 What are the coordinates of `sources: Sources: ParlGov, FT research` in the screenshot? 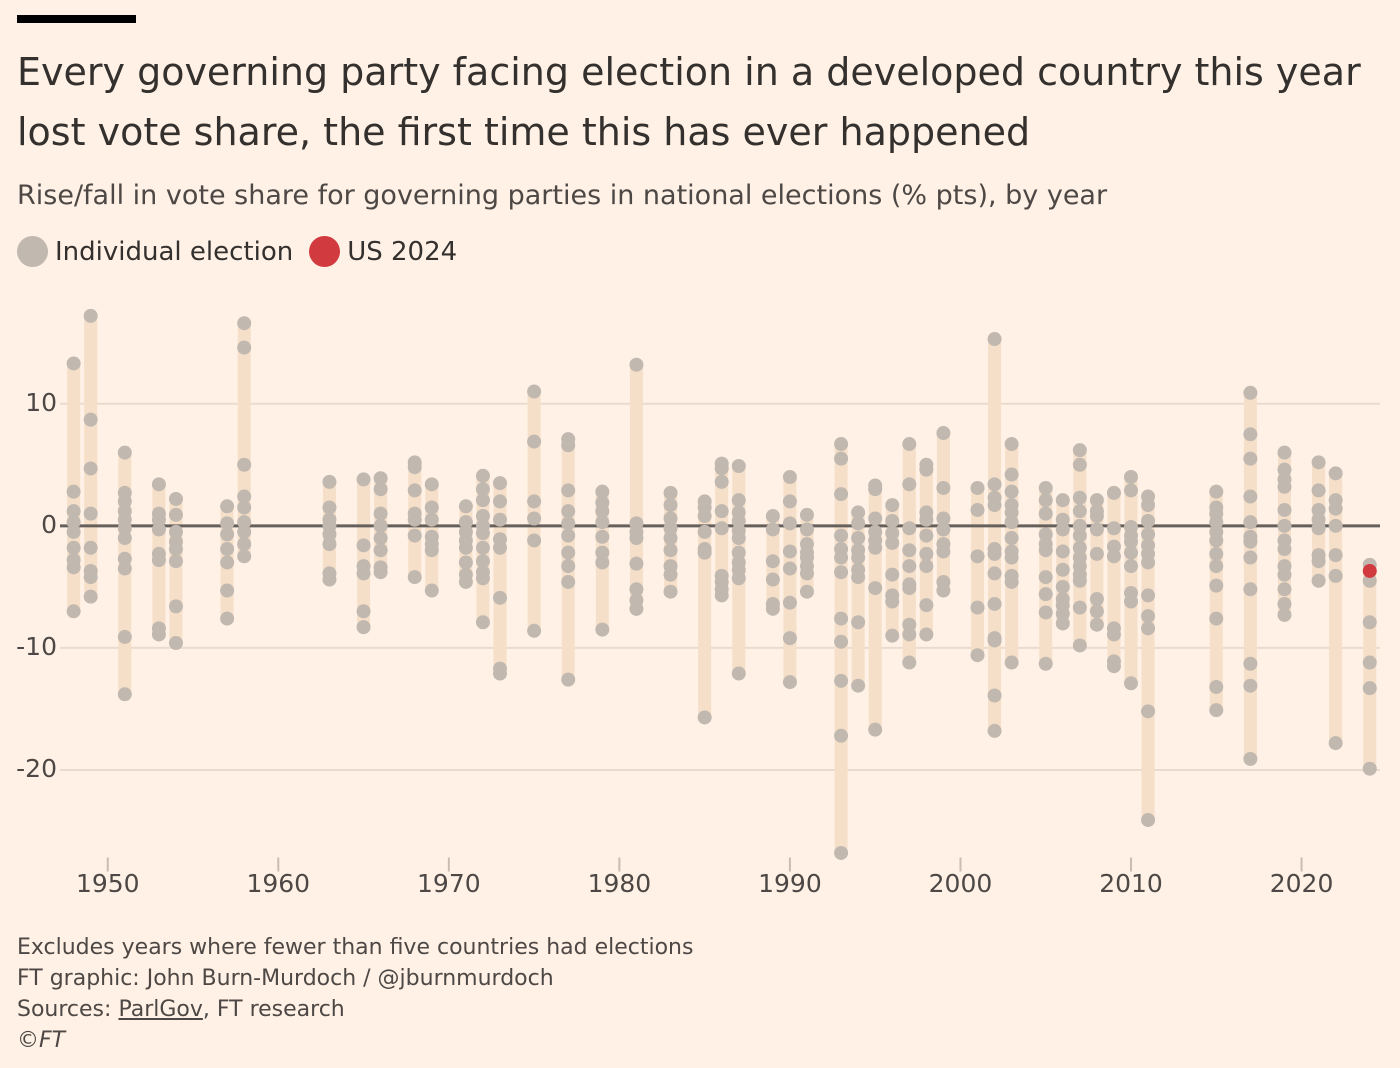 It's located at (355, 1009).